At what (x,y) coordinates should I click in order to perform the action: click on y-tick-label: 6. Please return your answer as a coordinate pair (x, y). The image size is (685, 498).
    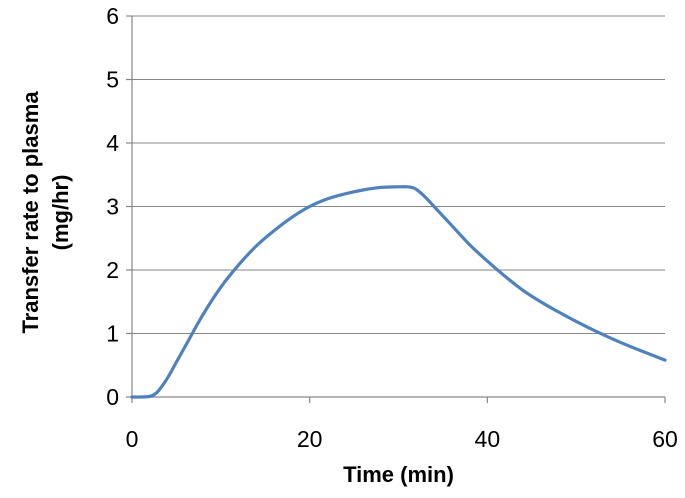
    Looking at the image, I should click on (112, 16).